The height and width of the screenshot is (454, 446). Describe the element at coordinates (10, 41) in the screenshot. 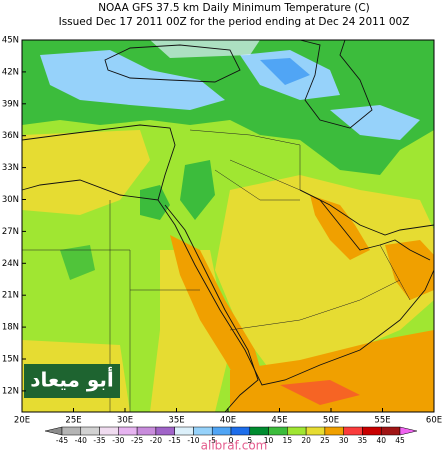

I see `lat-label: 45N` at that location.